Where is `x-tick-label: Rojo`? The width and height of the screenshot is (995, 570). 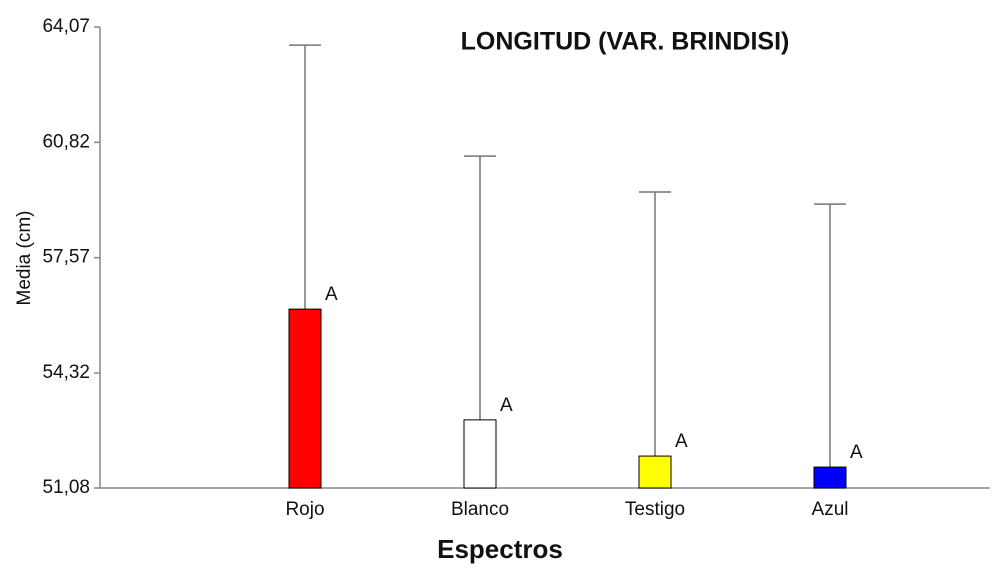
x-tick-label: Rojo is located at coordinates (304, 509).